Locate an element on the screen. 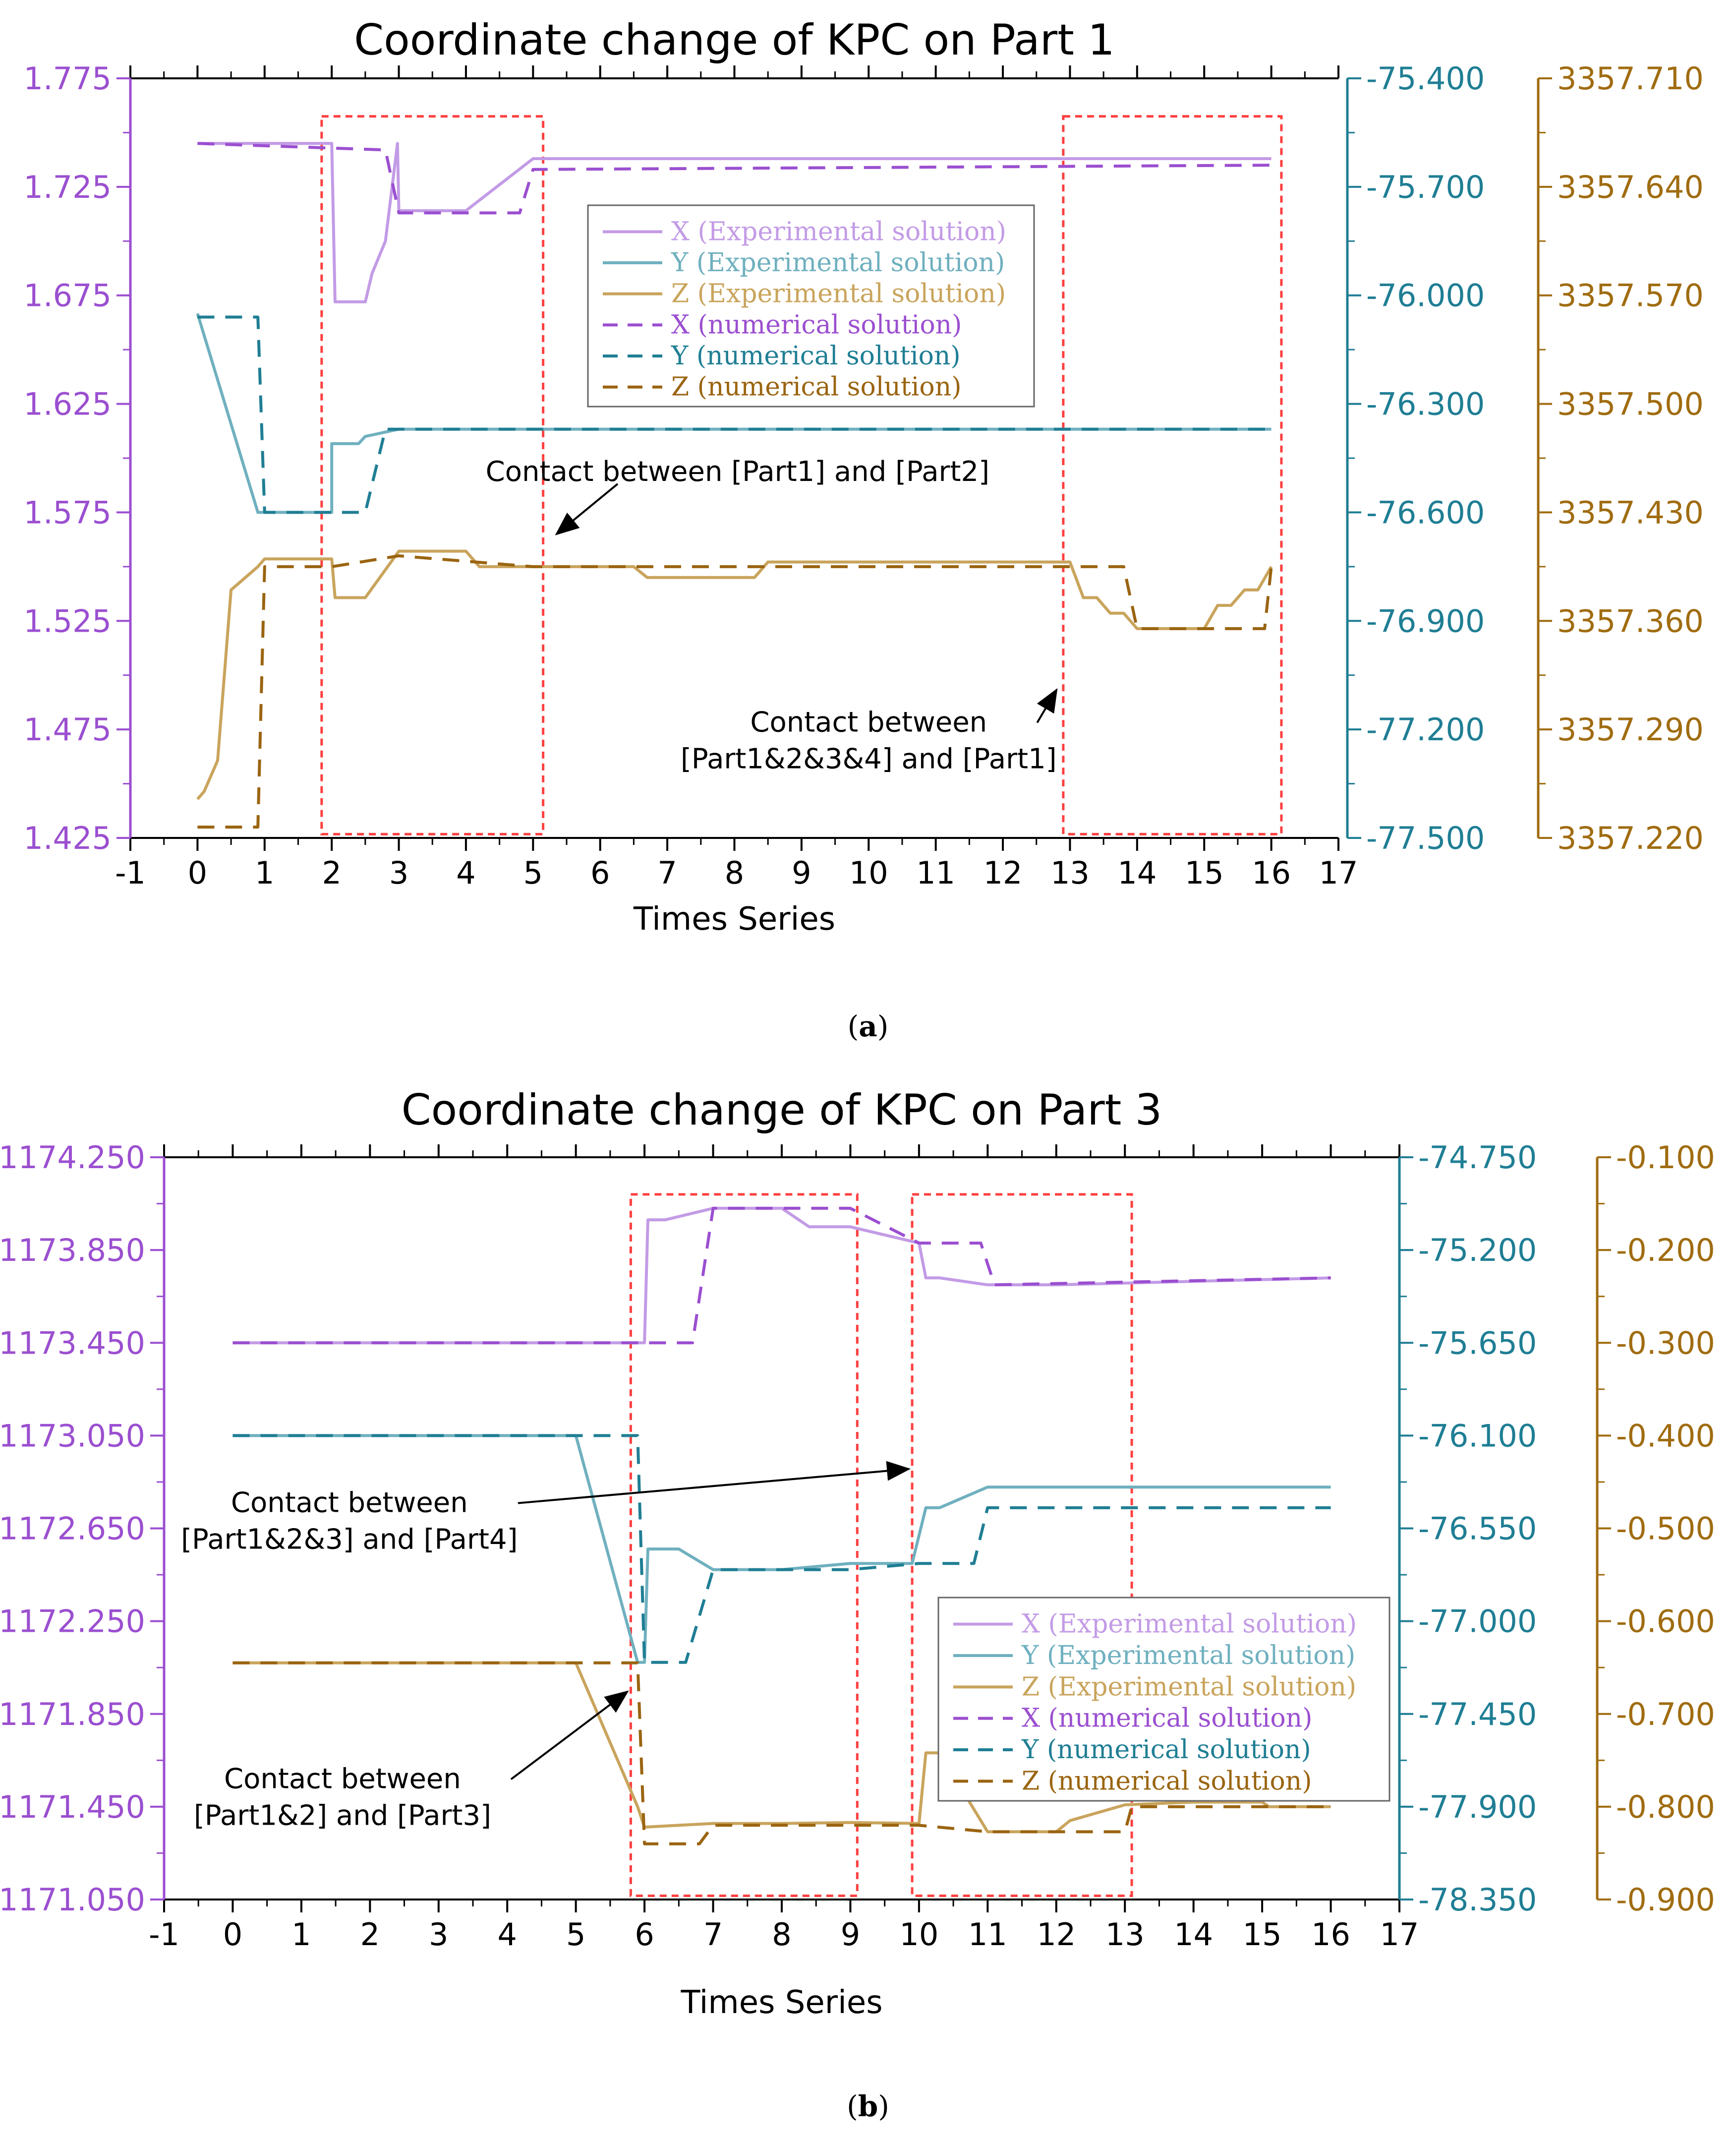  y-value-axis-tick-label: -77.000 is located at coordinates (1477, 1622).